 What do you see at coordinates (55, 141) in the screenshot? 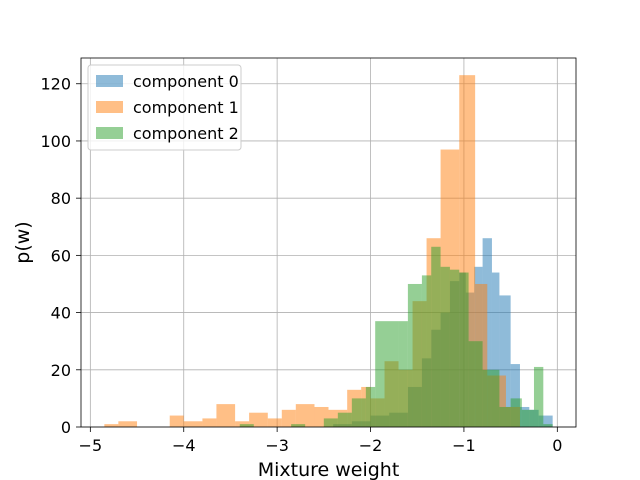
I see `y-tick-label: 100` at bounding box center [55, 141].